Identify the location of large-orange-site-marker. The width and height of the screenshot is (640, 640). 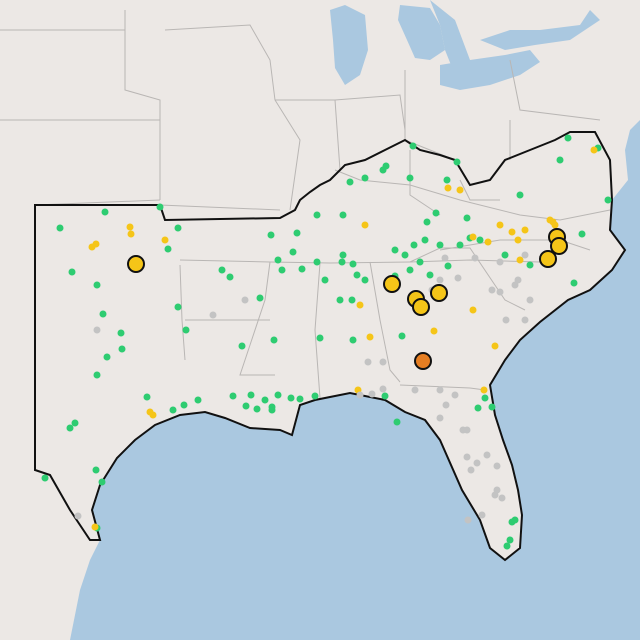
(423, 361).